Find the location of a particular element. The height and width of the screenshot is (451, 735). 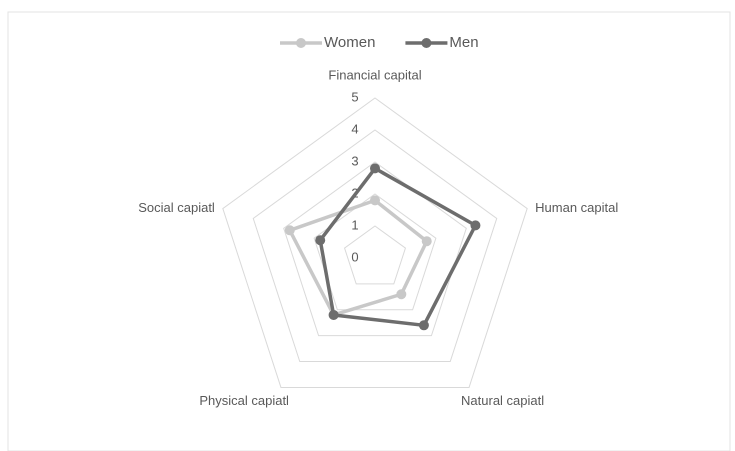

r-tick-label: 5 is located at coordinates (354, 96).